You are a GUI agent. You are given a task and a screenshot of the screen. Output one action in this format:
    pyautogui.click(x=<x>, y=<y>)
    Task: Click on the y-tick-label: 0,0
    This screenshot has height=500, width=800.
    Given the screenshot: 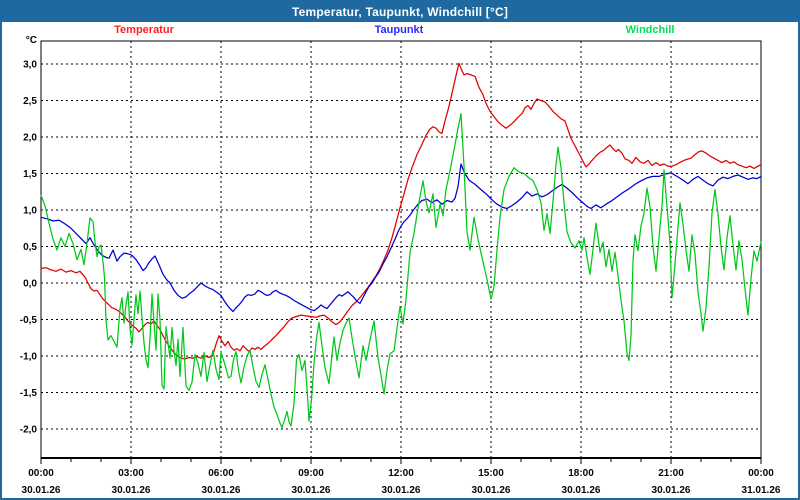 What is the action you would take?
    pyautogui.click(x=30, y=284)
    